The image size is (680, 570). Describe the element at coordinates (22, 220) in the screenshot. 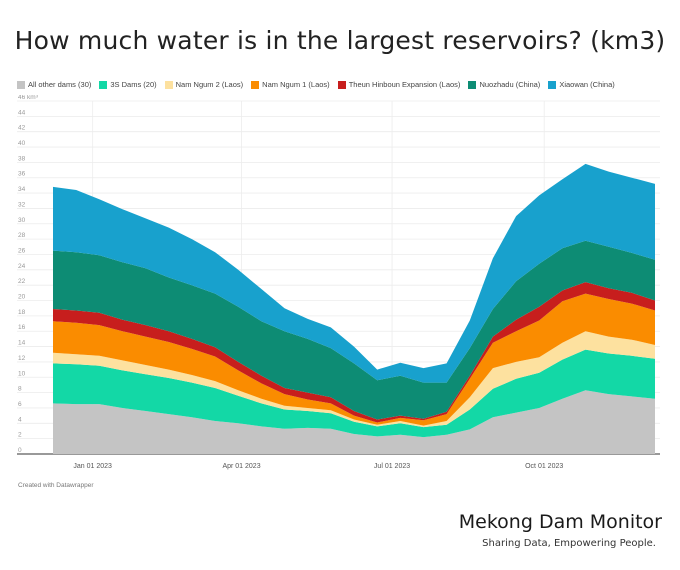

I see `y-tick-label: 30` at that location.